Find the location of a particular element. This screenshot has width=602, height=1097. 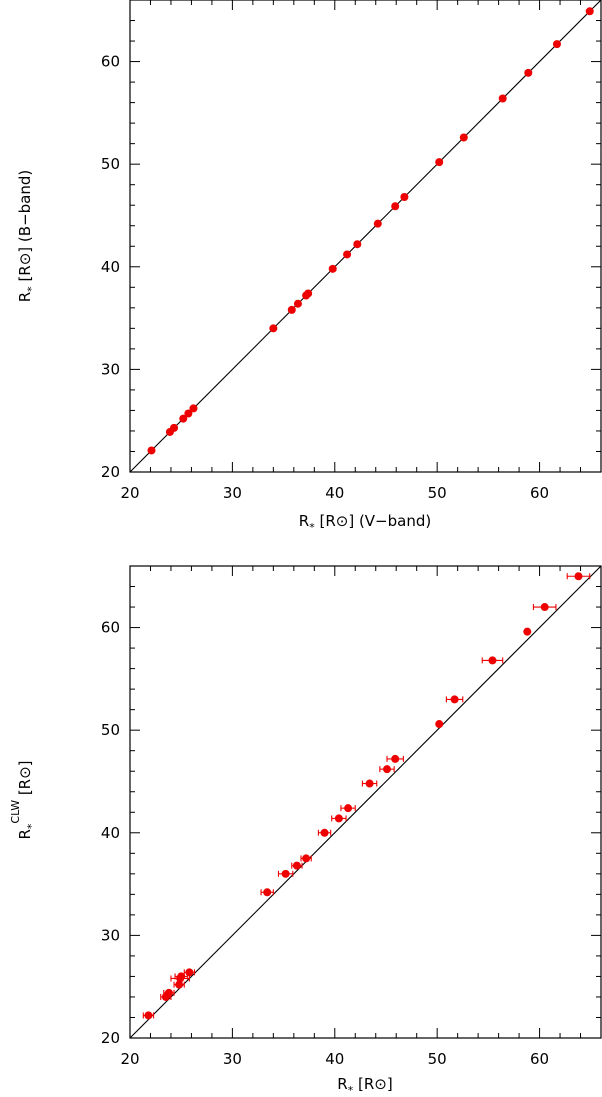

x-axis-label: R* [R⊙] is located at coordinates (364, 1086).